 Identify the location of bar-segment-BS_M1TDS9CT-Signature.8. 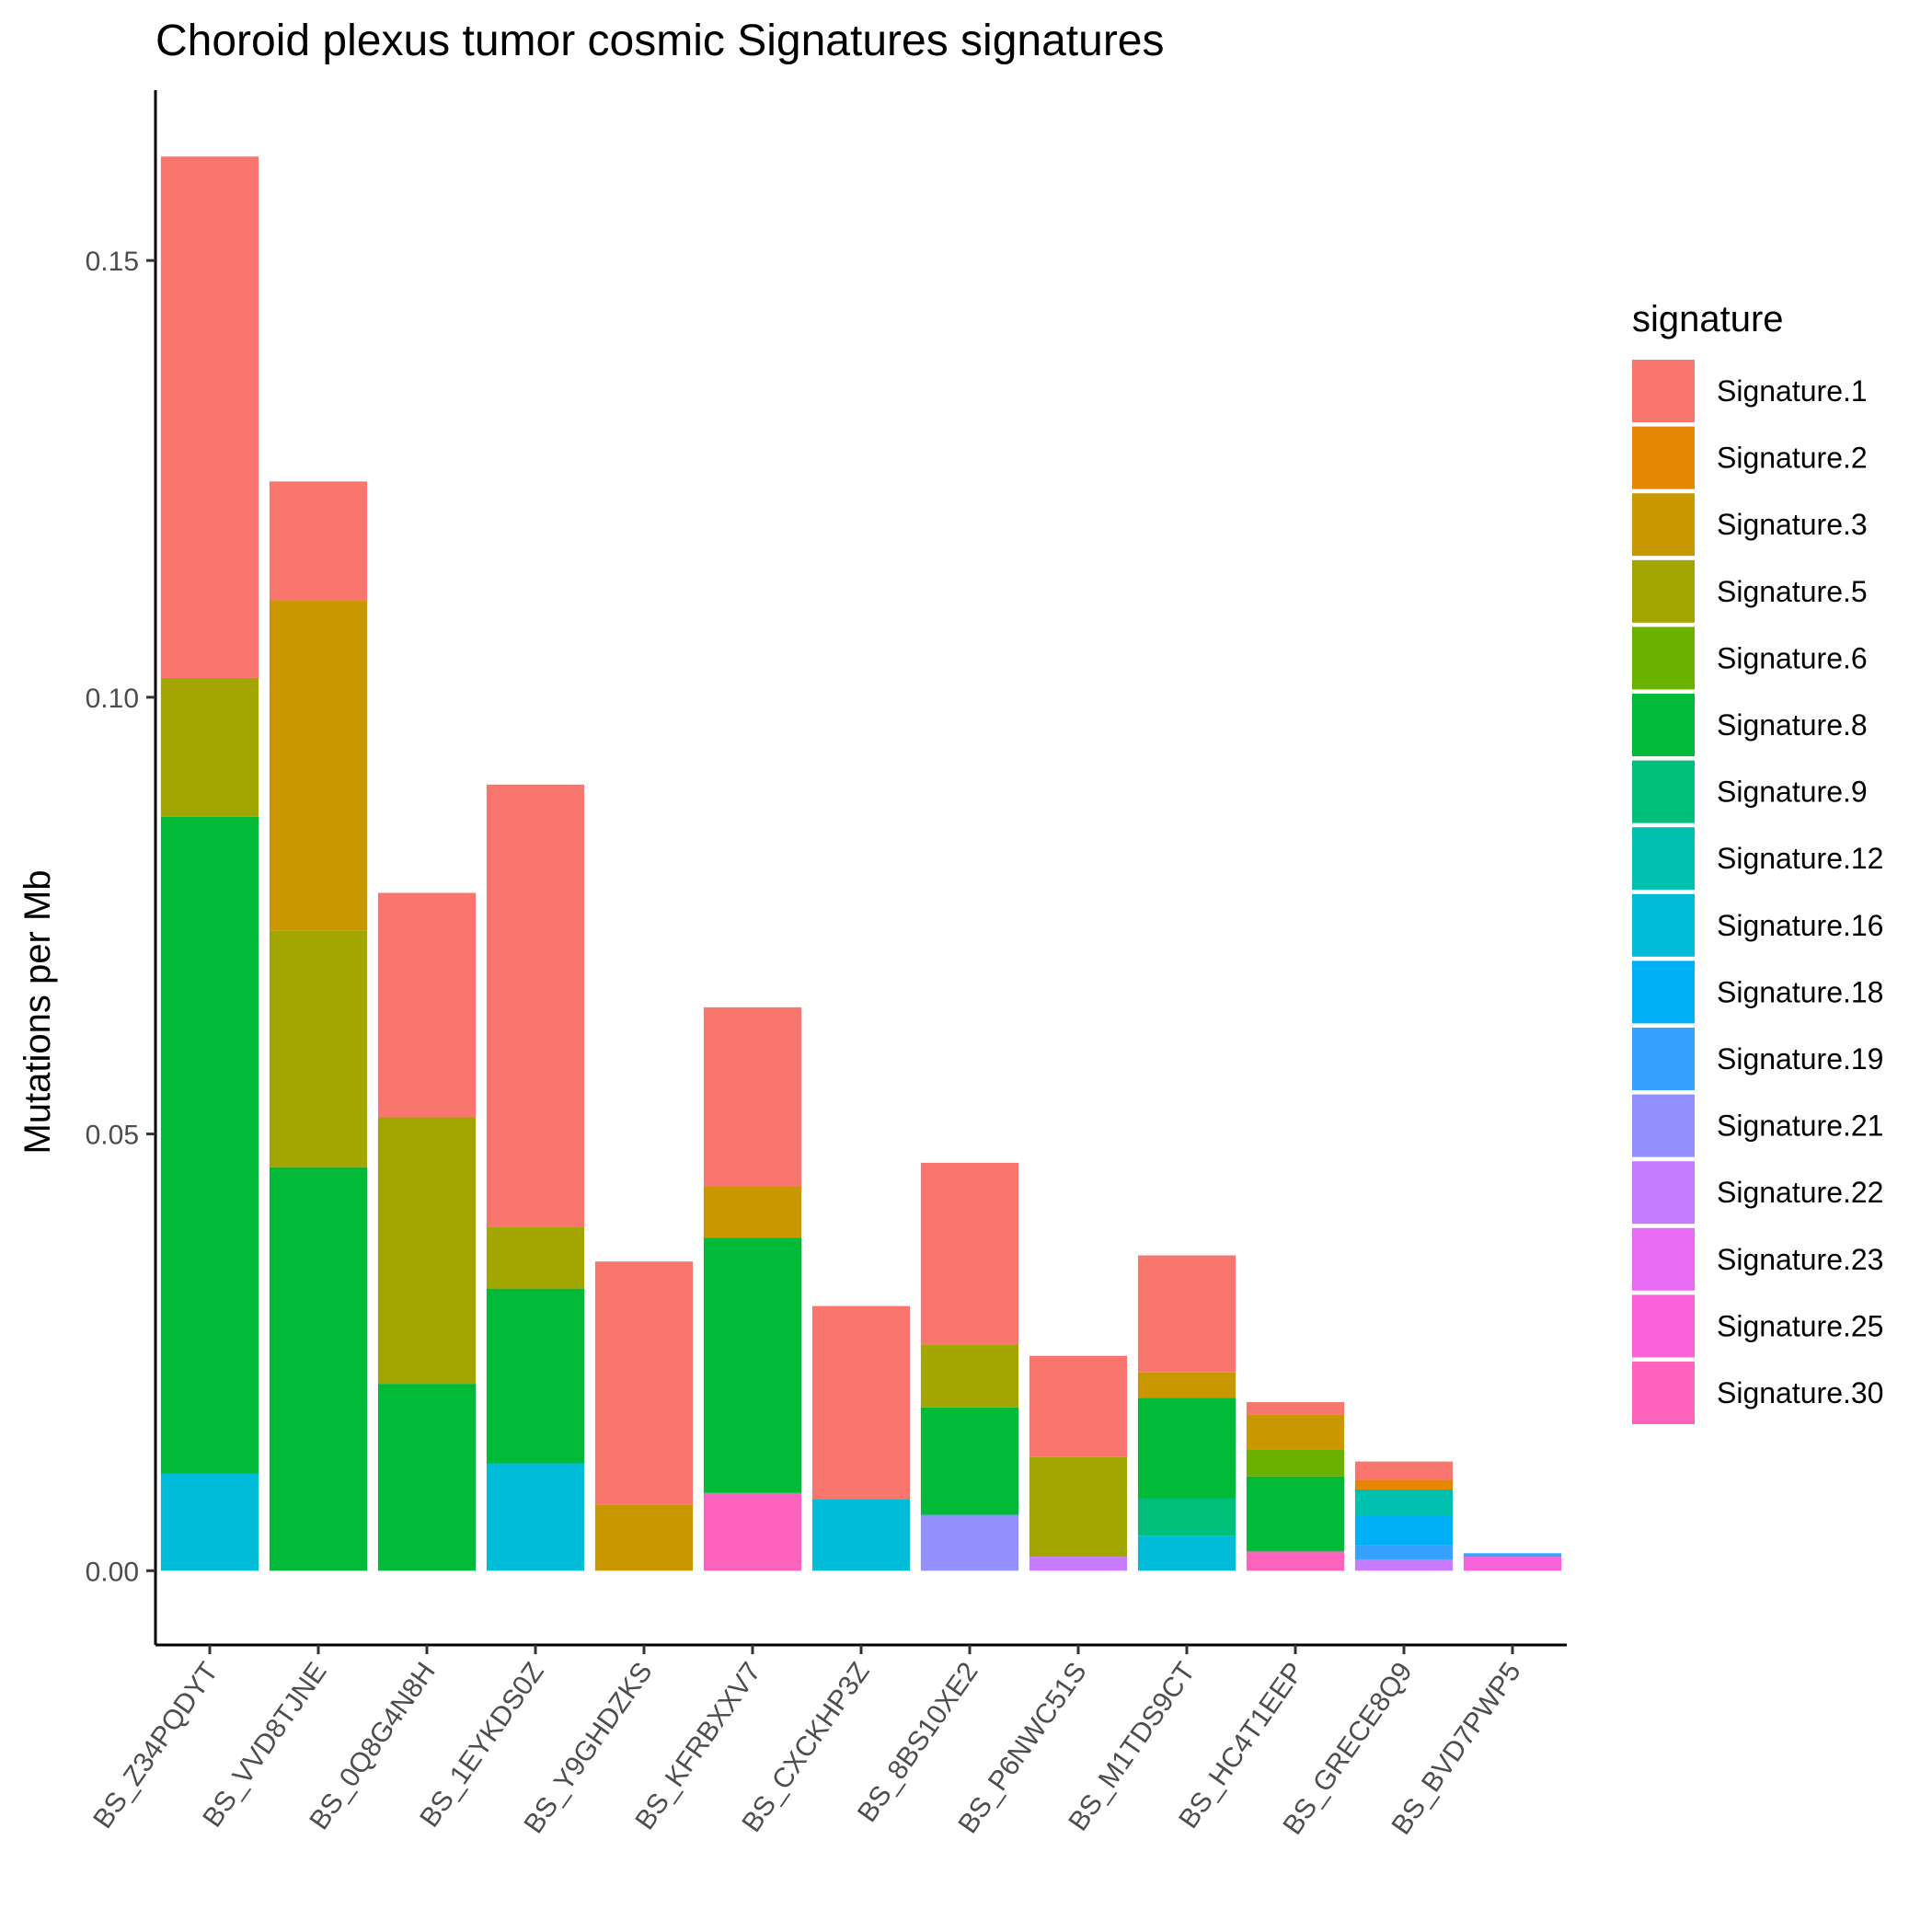
(1186, 1448).